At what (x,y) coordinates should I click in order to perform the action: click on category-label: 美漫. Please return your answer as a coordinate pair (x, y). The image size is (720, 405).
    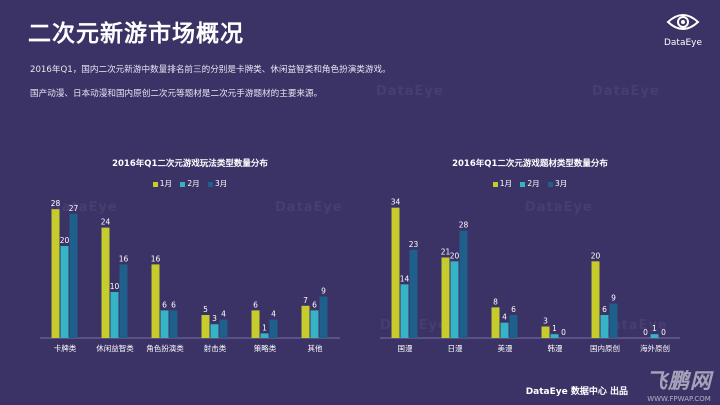
    Looking at the image, I should click on (505, 348).